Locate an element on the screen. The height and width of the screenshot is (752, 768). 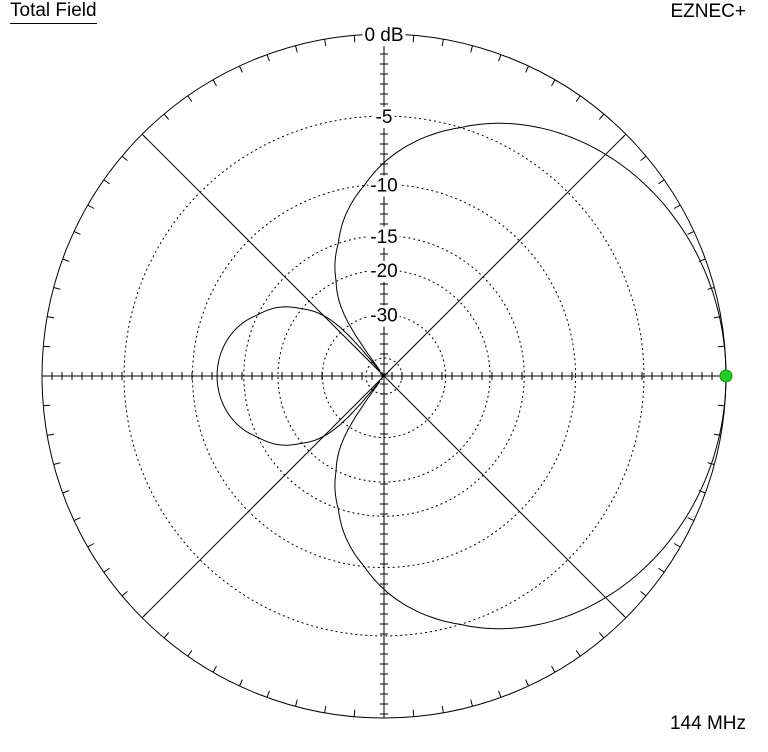
ring-label: 0 dB is located at coordinates (383, 35).